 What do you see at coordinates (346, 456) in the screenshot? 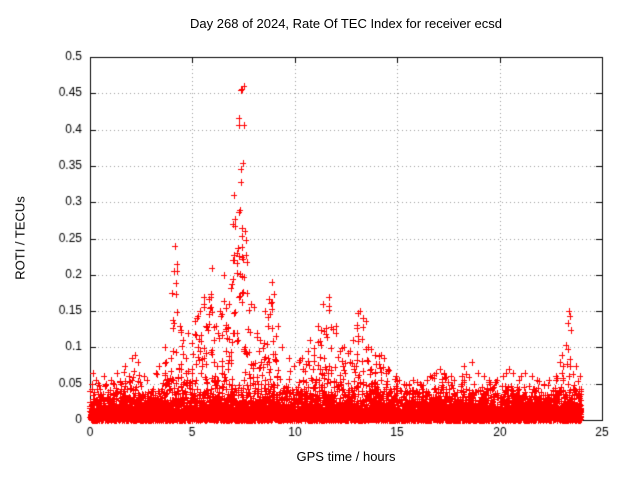
I see `x-axis-label: GPS time / hours` at bounding box center [346, 456].